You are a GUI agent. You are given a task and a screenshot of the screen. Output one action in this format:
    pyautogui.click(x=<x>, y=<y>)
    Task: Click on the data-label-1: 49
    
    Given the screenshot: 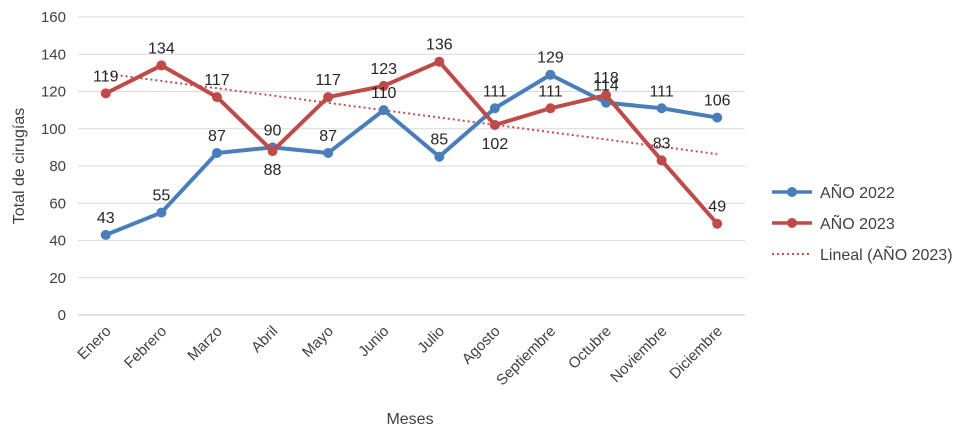 What is the action you would take?
    pyautogui.click(x=717, y=207)
    